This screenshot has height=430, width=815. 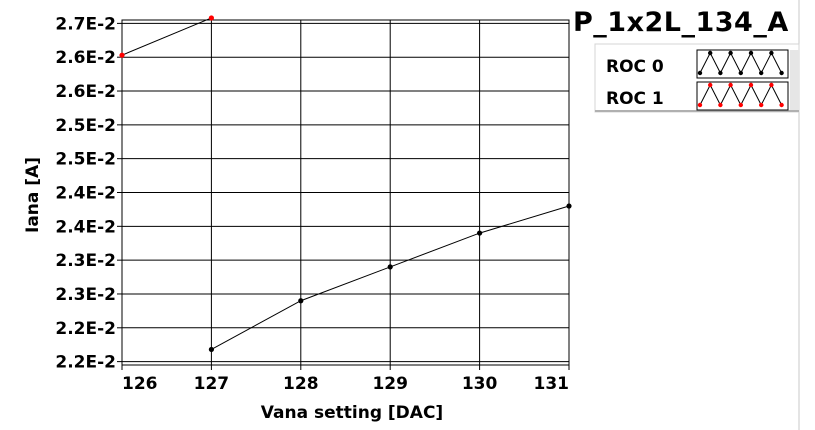 I want to click on x-axis-ticks: 126 127 128 129 130 131, so click(x=345, y=379).